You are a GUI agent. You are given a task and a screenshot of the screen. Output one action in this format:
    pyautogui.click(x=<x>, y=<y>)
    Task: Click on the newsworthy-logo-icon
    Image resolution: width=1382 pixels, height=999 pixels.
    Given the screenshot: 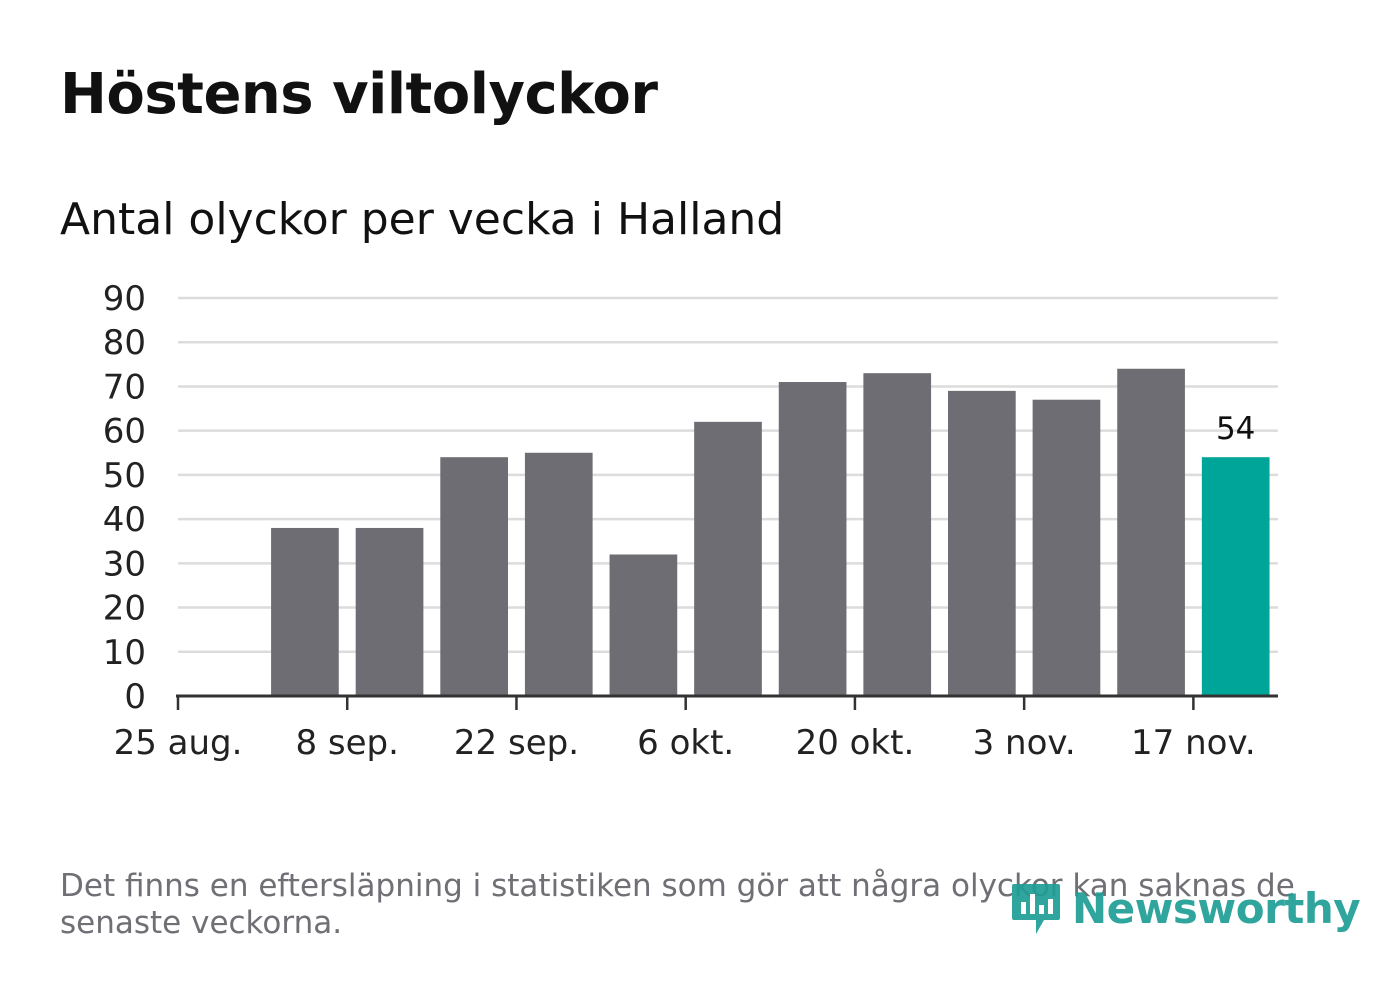 What is the action you would take?
    pyautogui.click(x=1036, y=909)
    